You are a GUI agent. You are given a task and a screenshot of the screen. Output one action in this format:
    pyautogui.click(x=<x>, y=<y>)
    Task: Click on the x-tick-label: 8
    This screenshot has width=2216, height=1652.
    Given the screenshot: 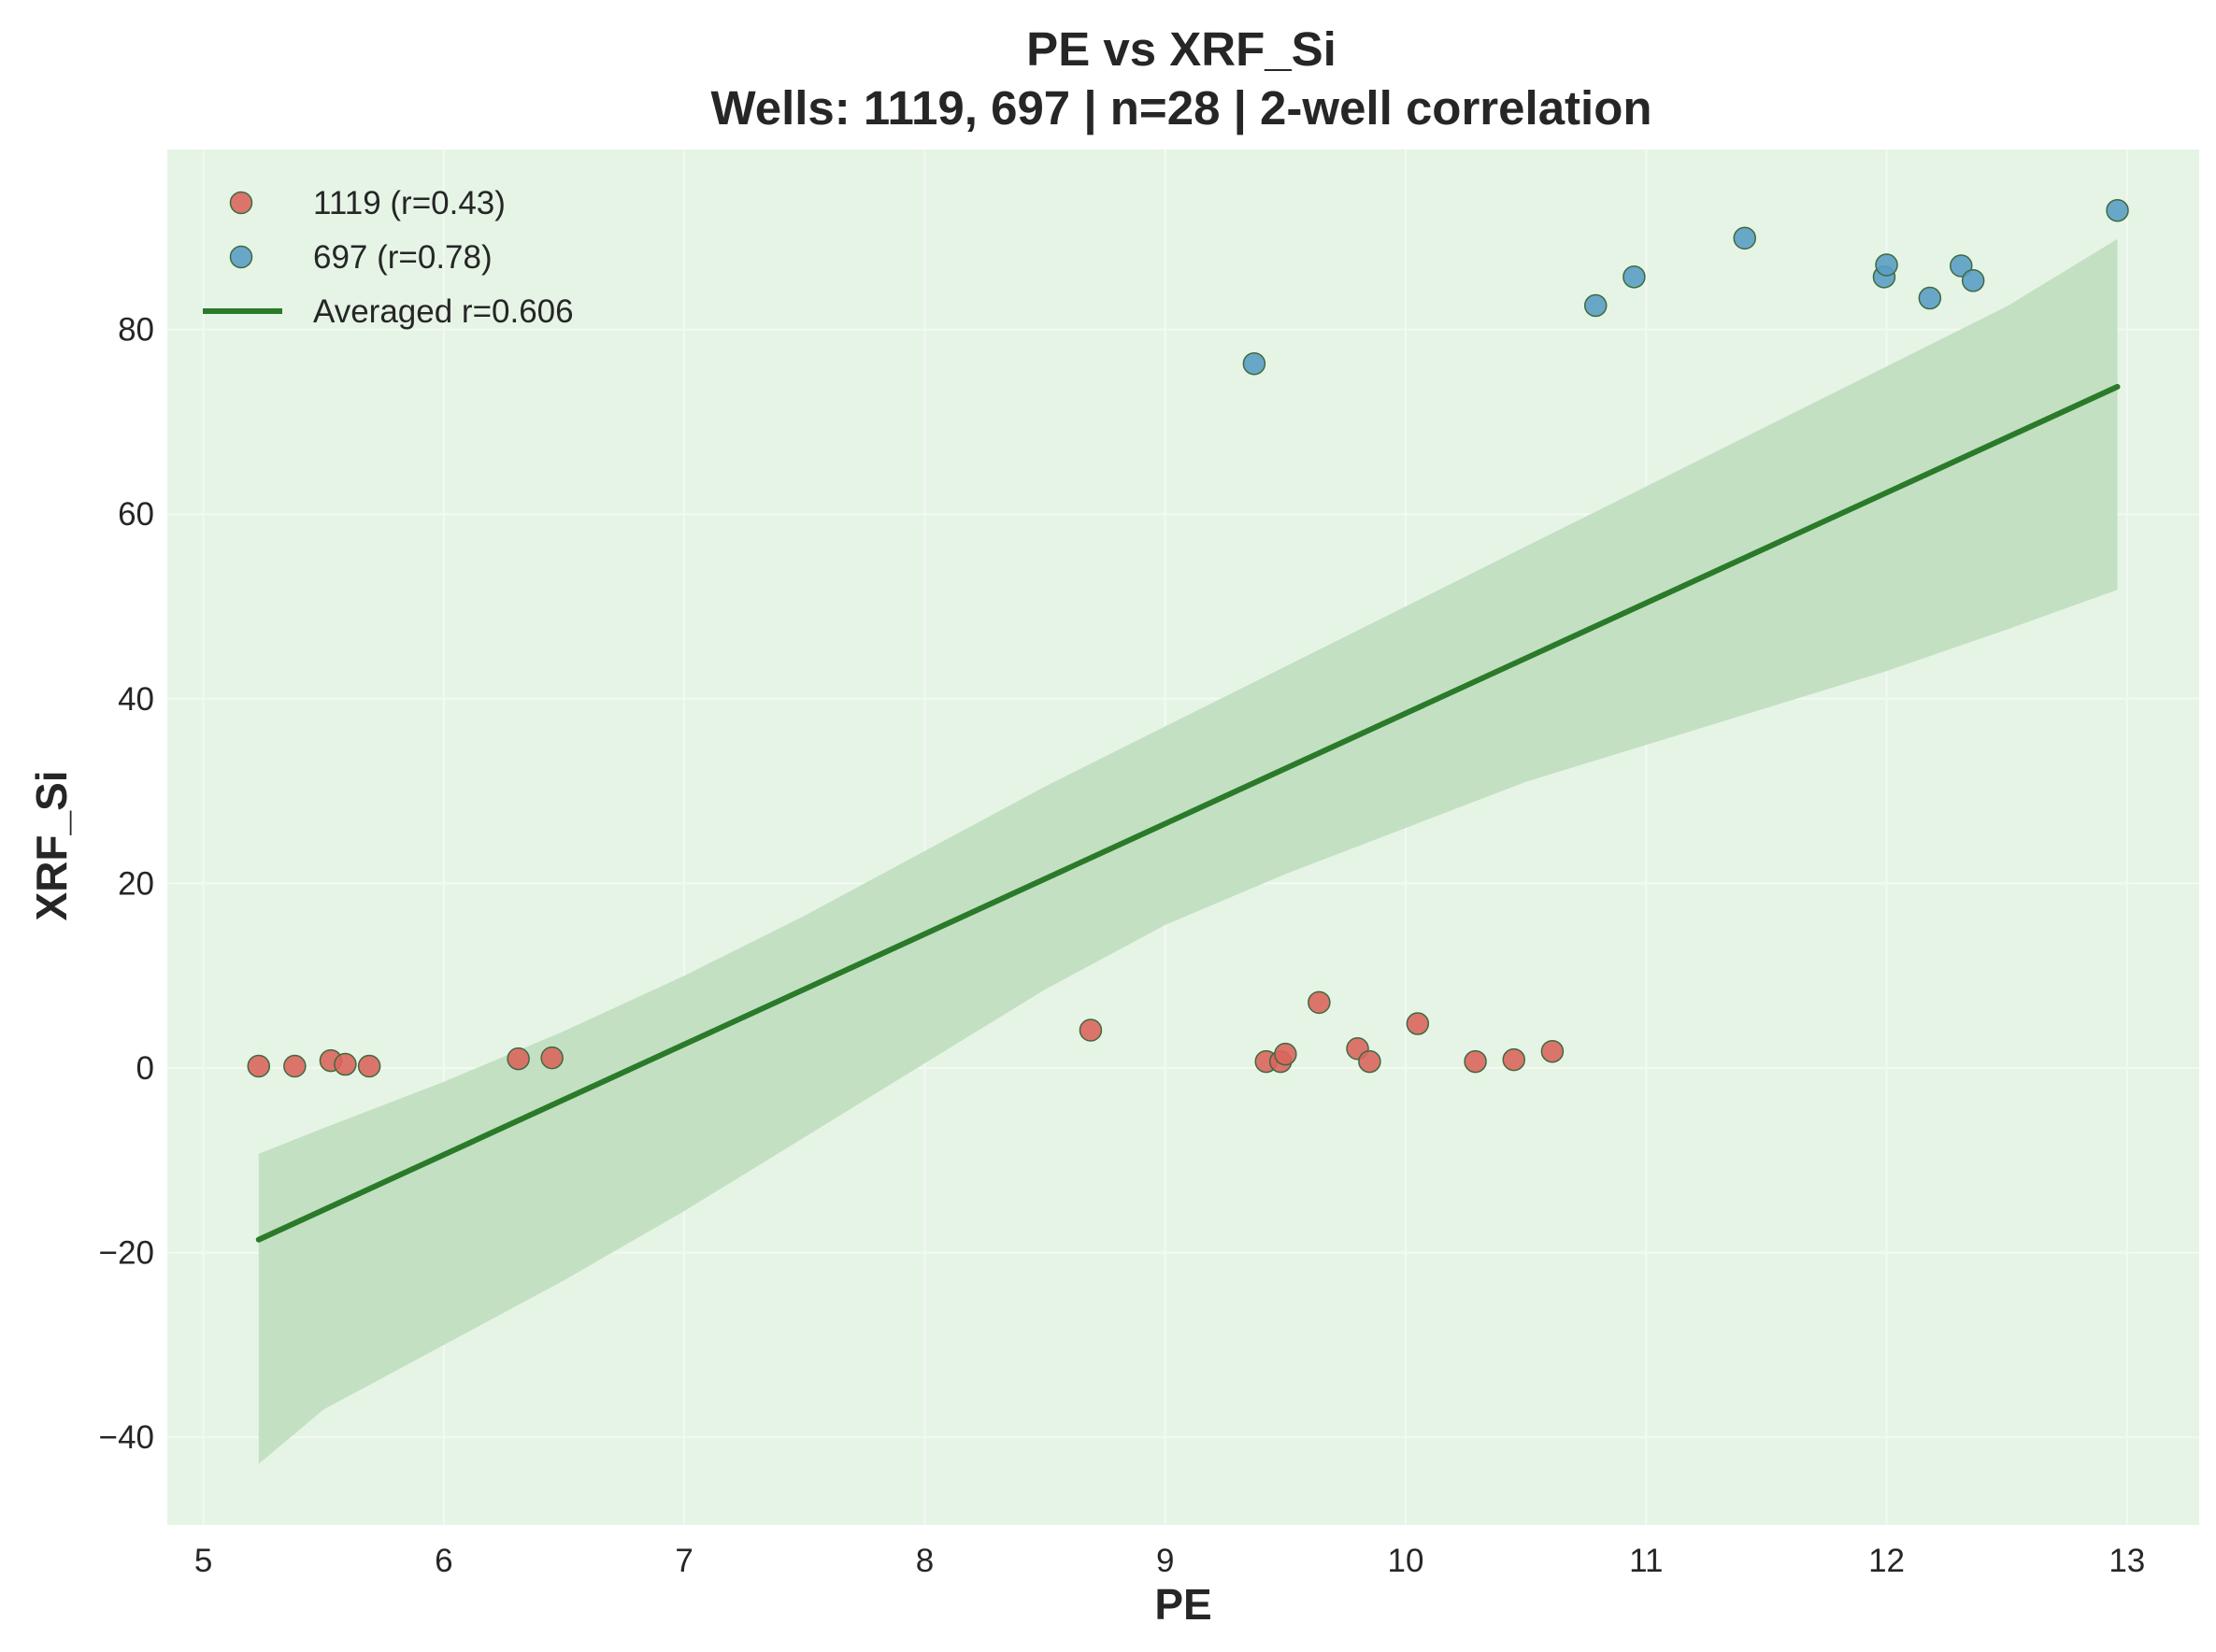 What is the action you would take?
    pyautogui.click(x=925, y=1561)
    